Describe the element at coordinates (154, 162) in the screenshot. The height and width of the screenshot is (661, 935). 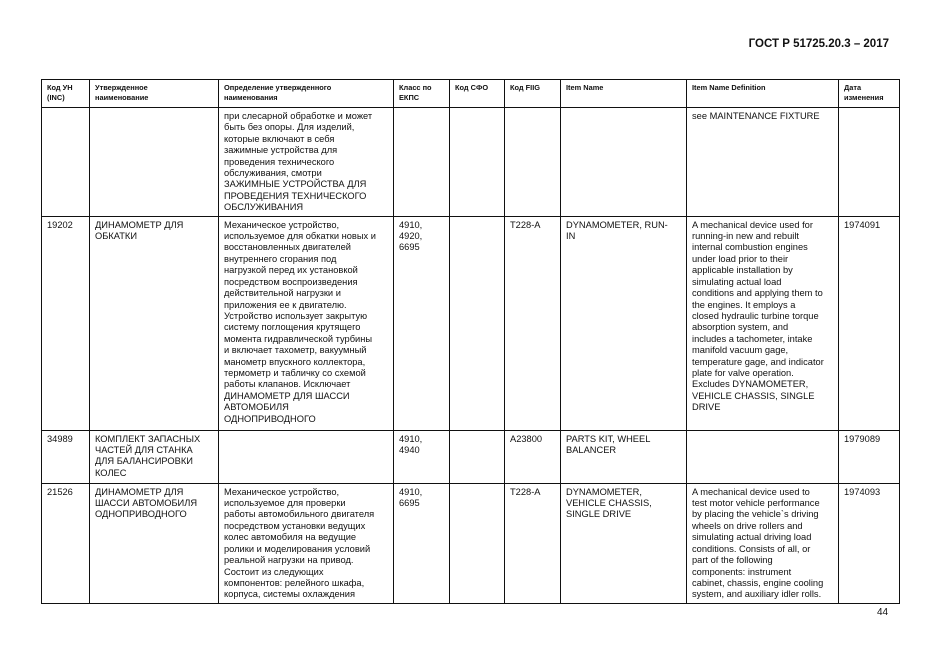
I see `cell-approved-name` at that location.